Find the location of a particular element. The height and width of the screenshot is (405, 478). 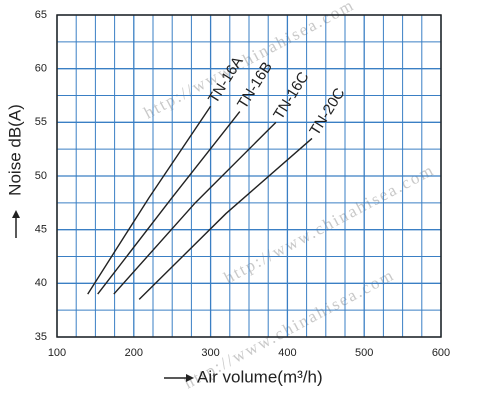

y-tick-label: 40 is located at coordinates (41, 283).